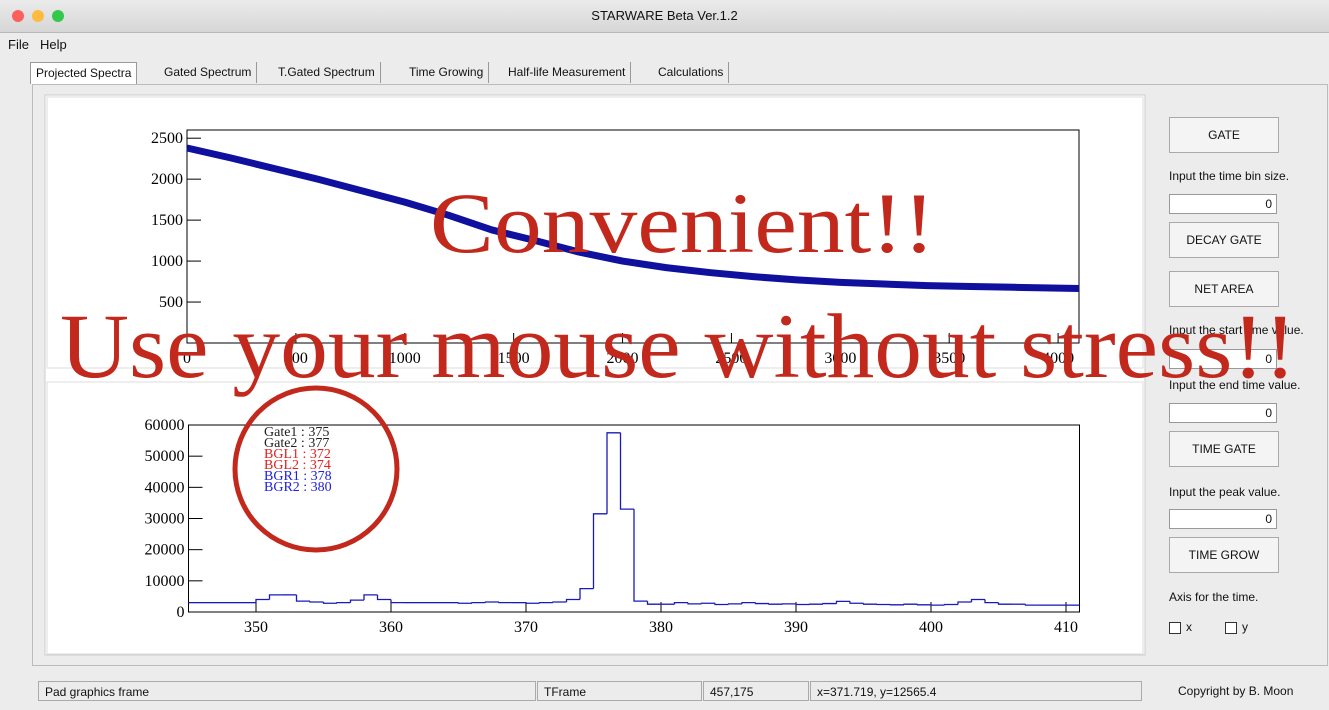 This screenshot has height=710, width=1329. Describe the element at coordinates (1236, 330) in the screenshot. I see `label: Input the start time value.` at that location.